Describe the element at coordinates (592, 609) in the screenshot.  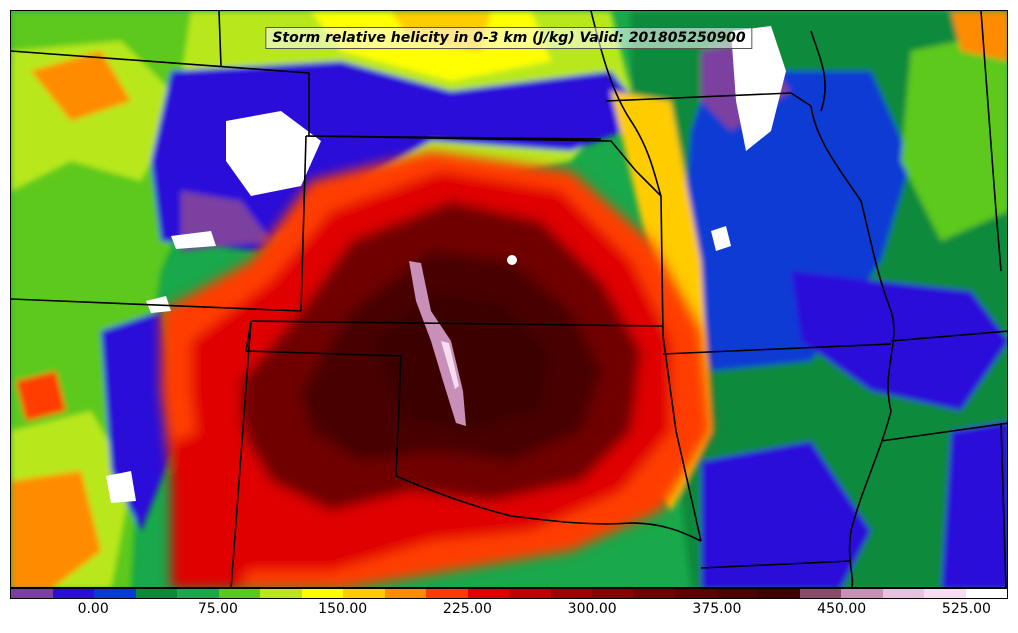
I see `colorbar-tick-label: 300.00` at that location.